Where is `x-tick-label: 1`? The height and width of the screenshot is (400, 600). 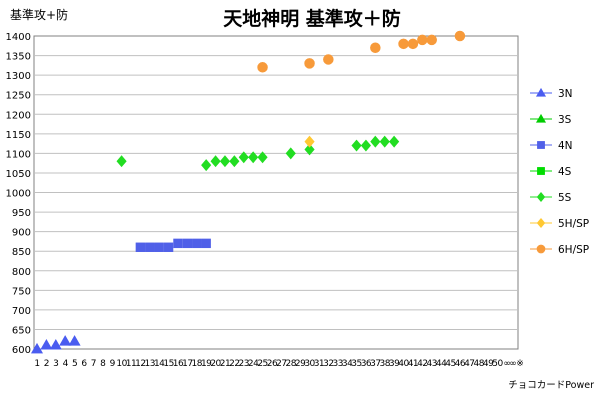 x-tick-label: 1 is located at coordinates (36, 364).